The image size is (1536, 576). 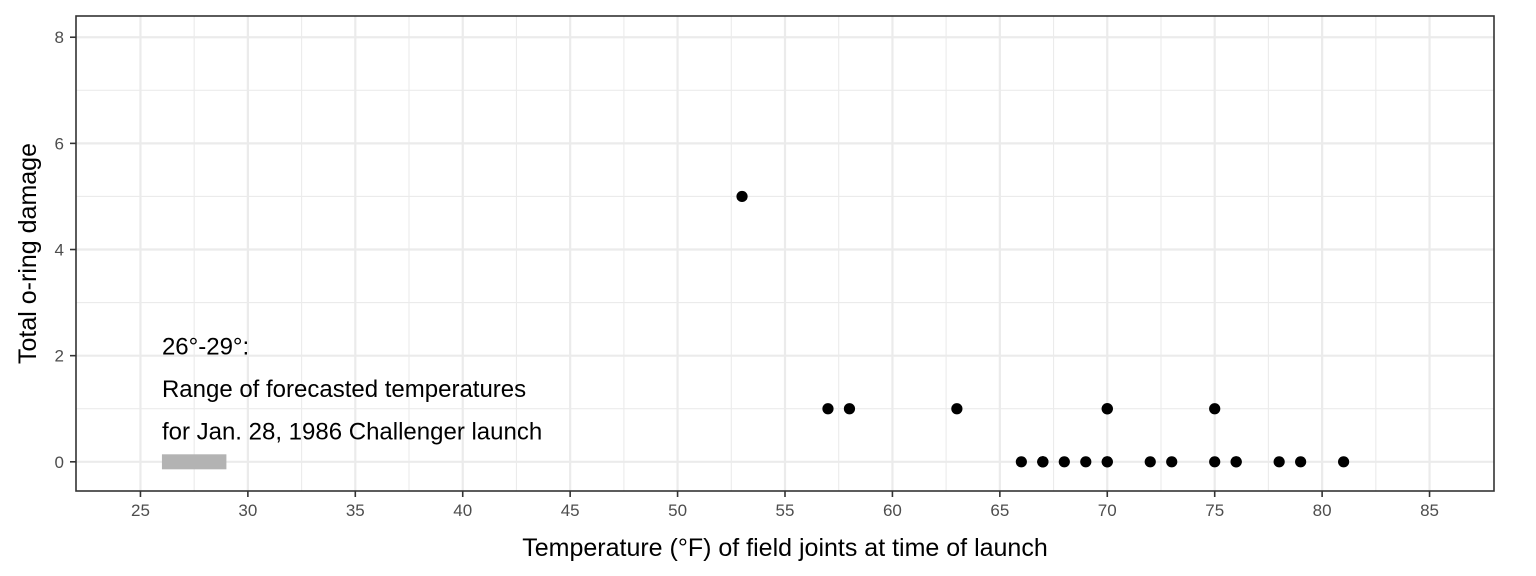 What do you see at coordinates (65, 250) in the screenshot?
I see `y-axis: 0 2 4 6 8` at bounding box center [65, 250].